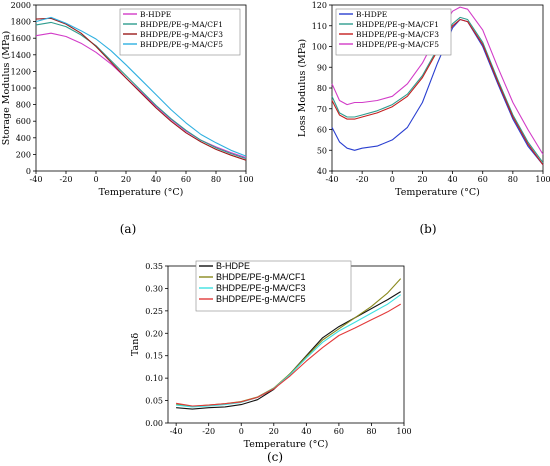 The height and width of the screenshot is (466, 550). What do you see at coordinates (28, 171) in the screenshot?
I see `y-tick-label: 0` at bounding box center [28, 171].